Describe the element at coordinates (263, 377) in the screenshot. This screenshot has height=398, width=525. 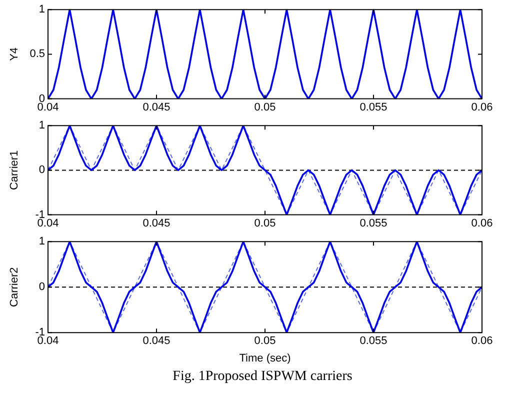
I see `caption: Fig. 1Proposed ISPWM carriers` at that location.